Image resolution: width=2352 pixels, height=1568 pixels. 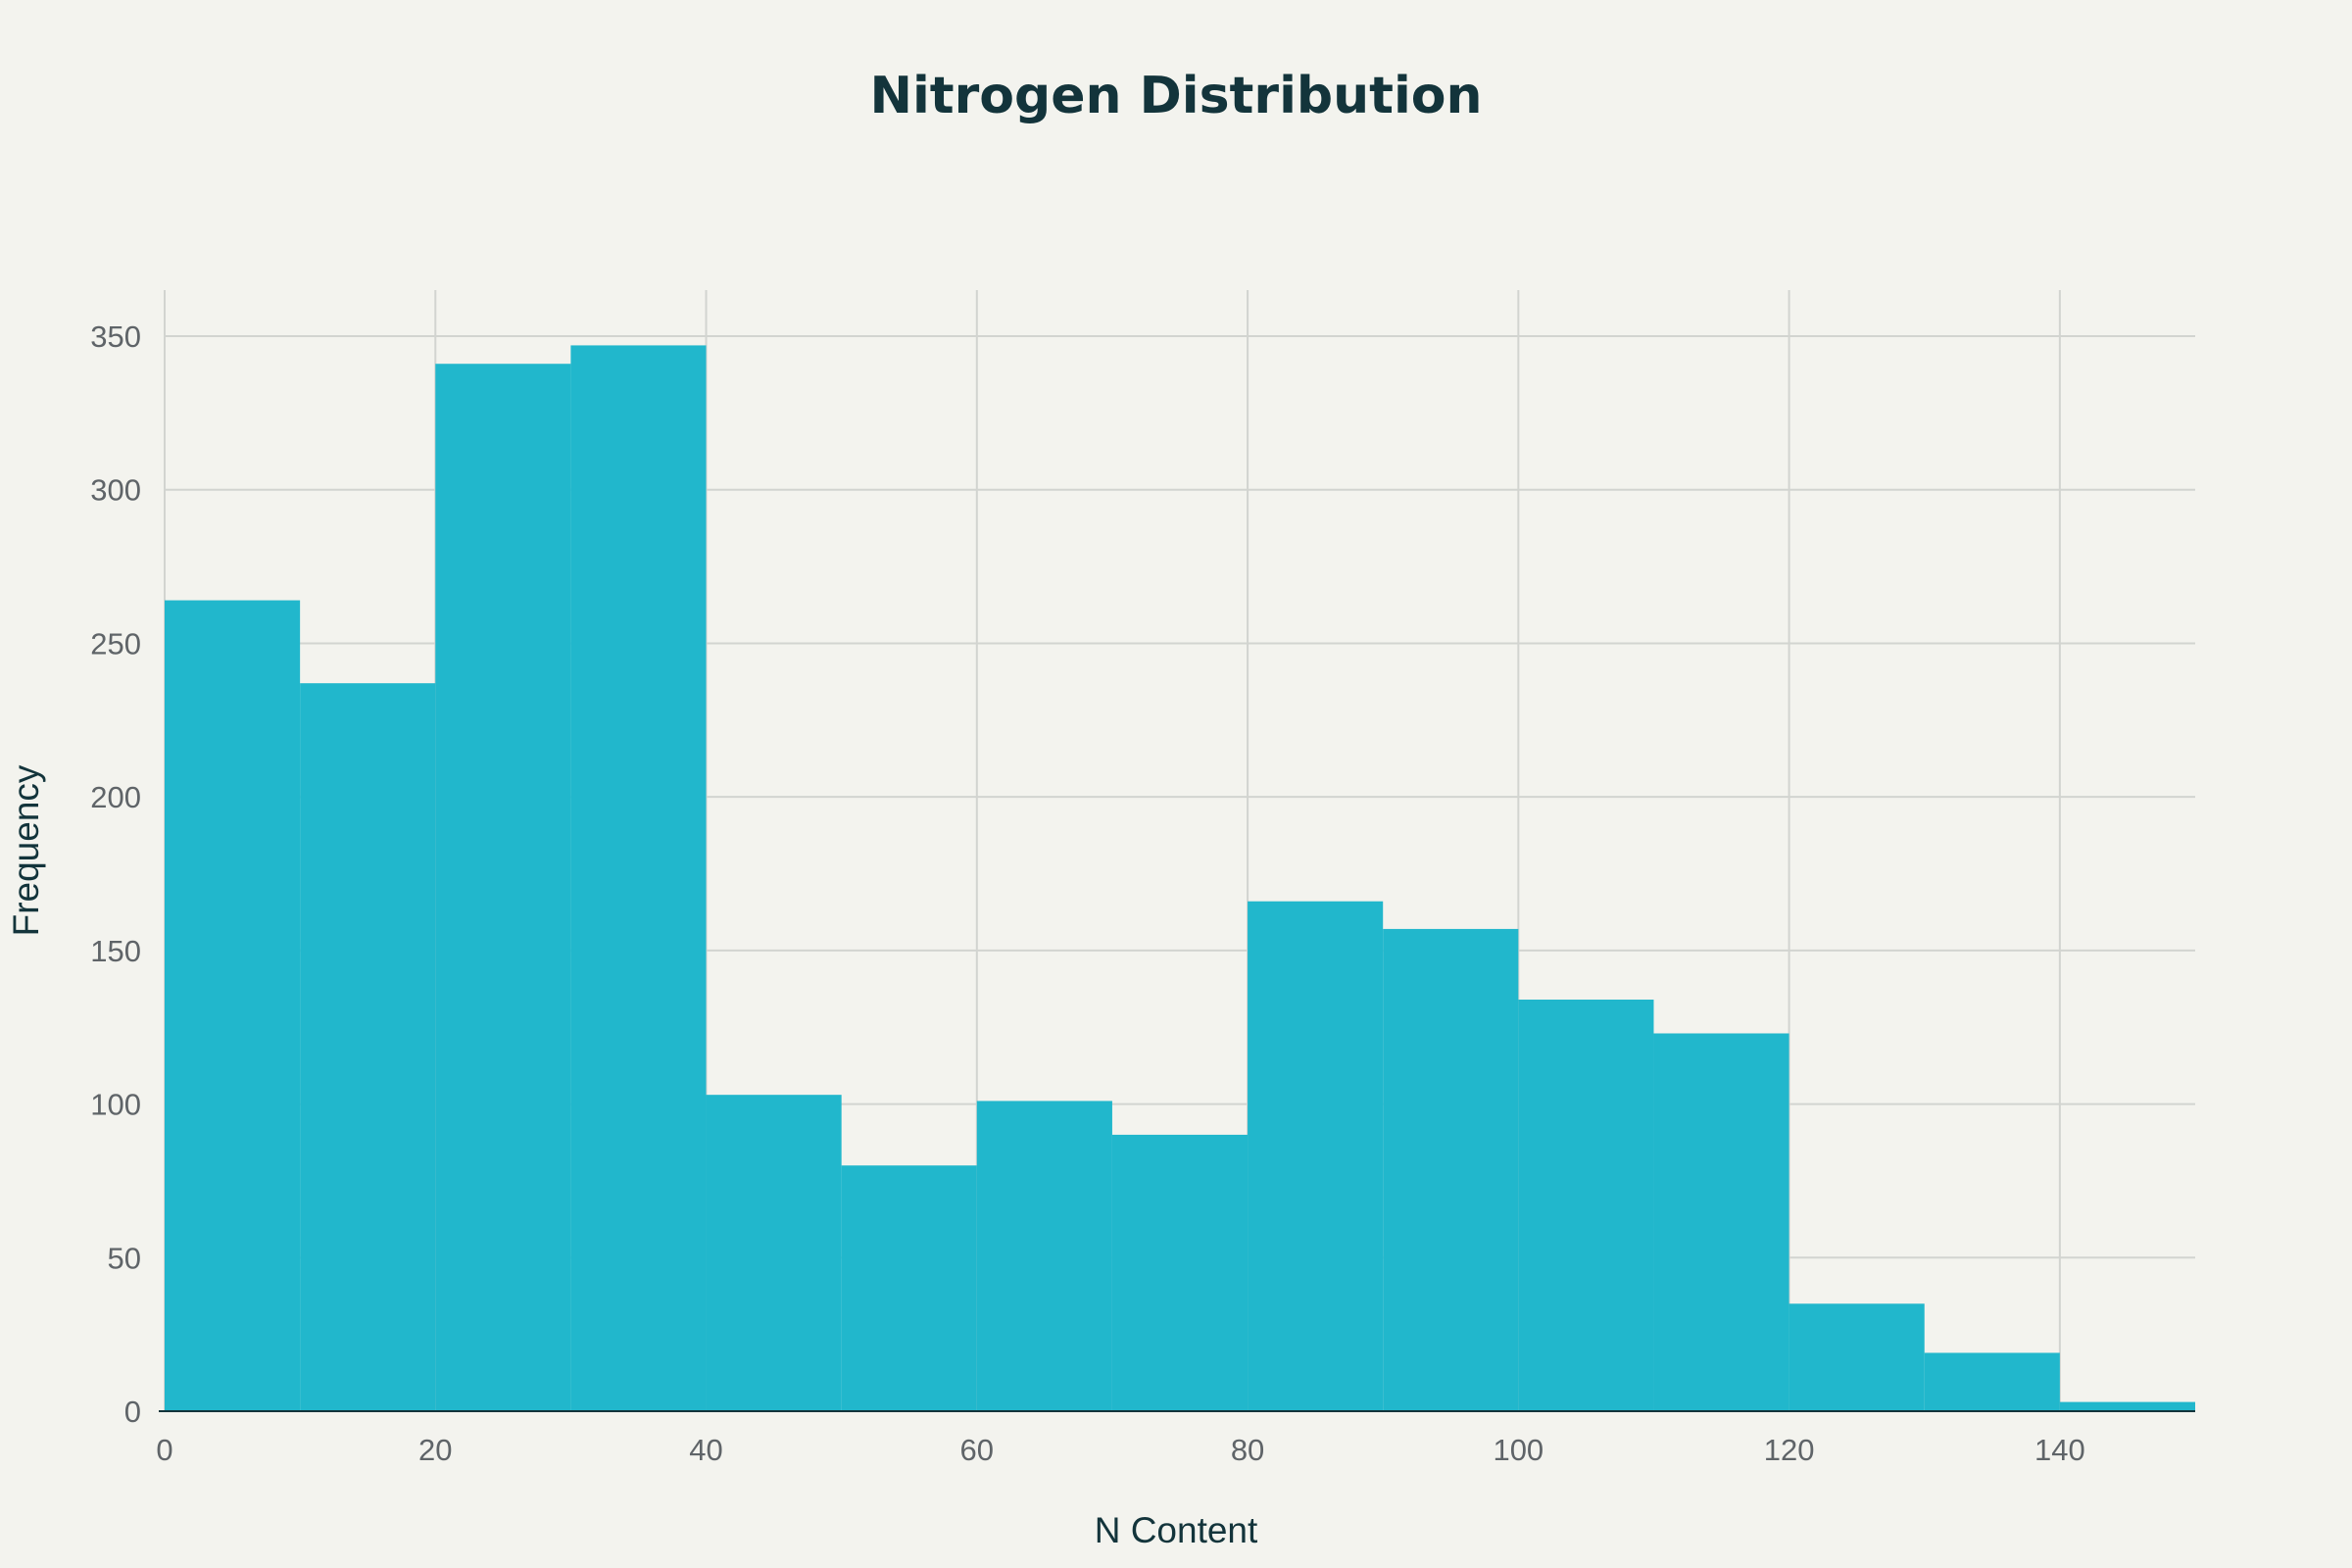 What do you see at coordinates (26, 850) in the screenshot?
I see `y-axis-label: Frequency` at bounding box center [26, 850].